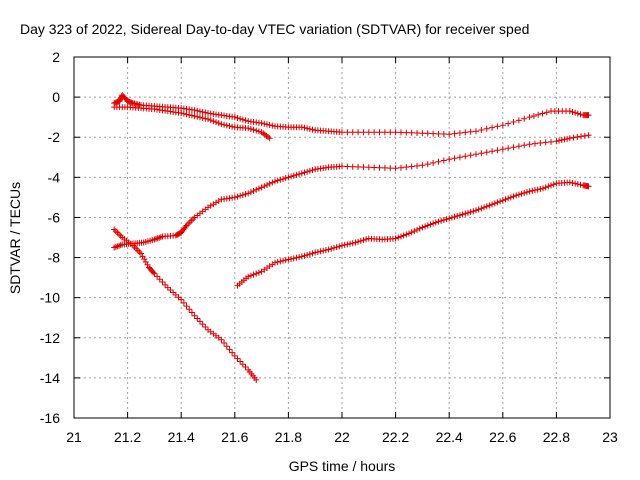 The image size is (640, 480). Describe the element at coordinates (54, 177) in the screenshot. I see `y-tick-label: -4` at that location.